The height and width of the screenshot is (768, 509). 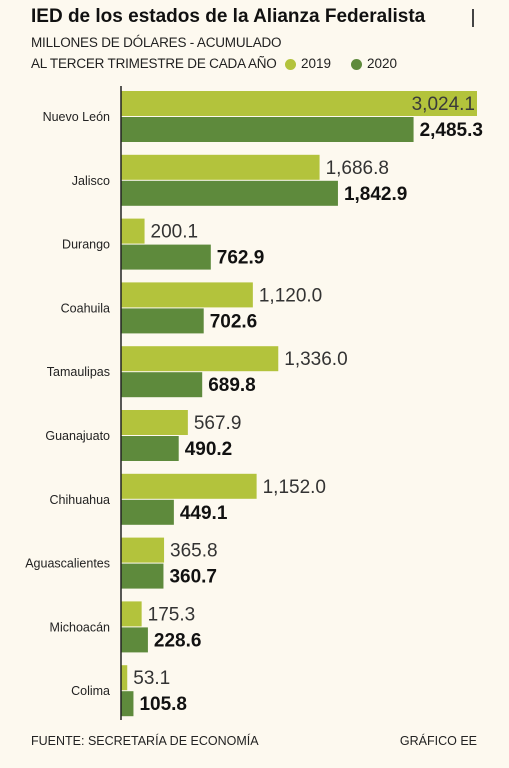 What do you see at coordinates (451, 130) in the screenshot?
I see `data-label-2020-nuevo-leon: 2,485.3` at bounding box center [451, 130].